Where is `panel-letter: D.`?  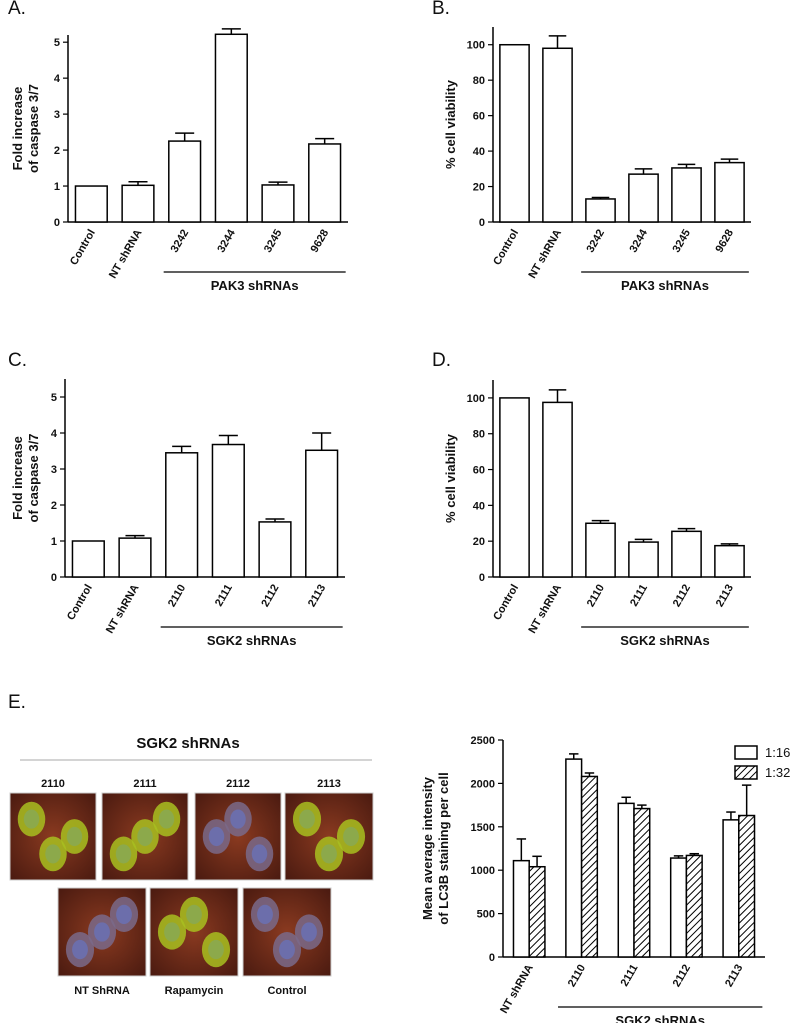 panel-letter: D. is located at coordinates (441, 360).